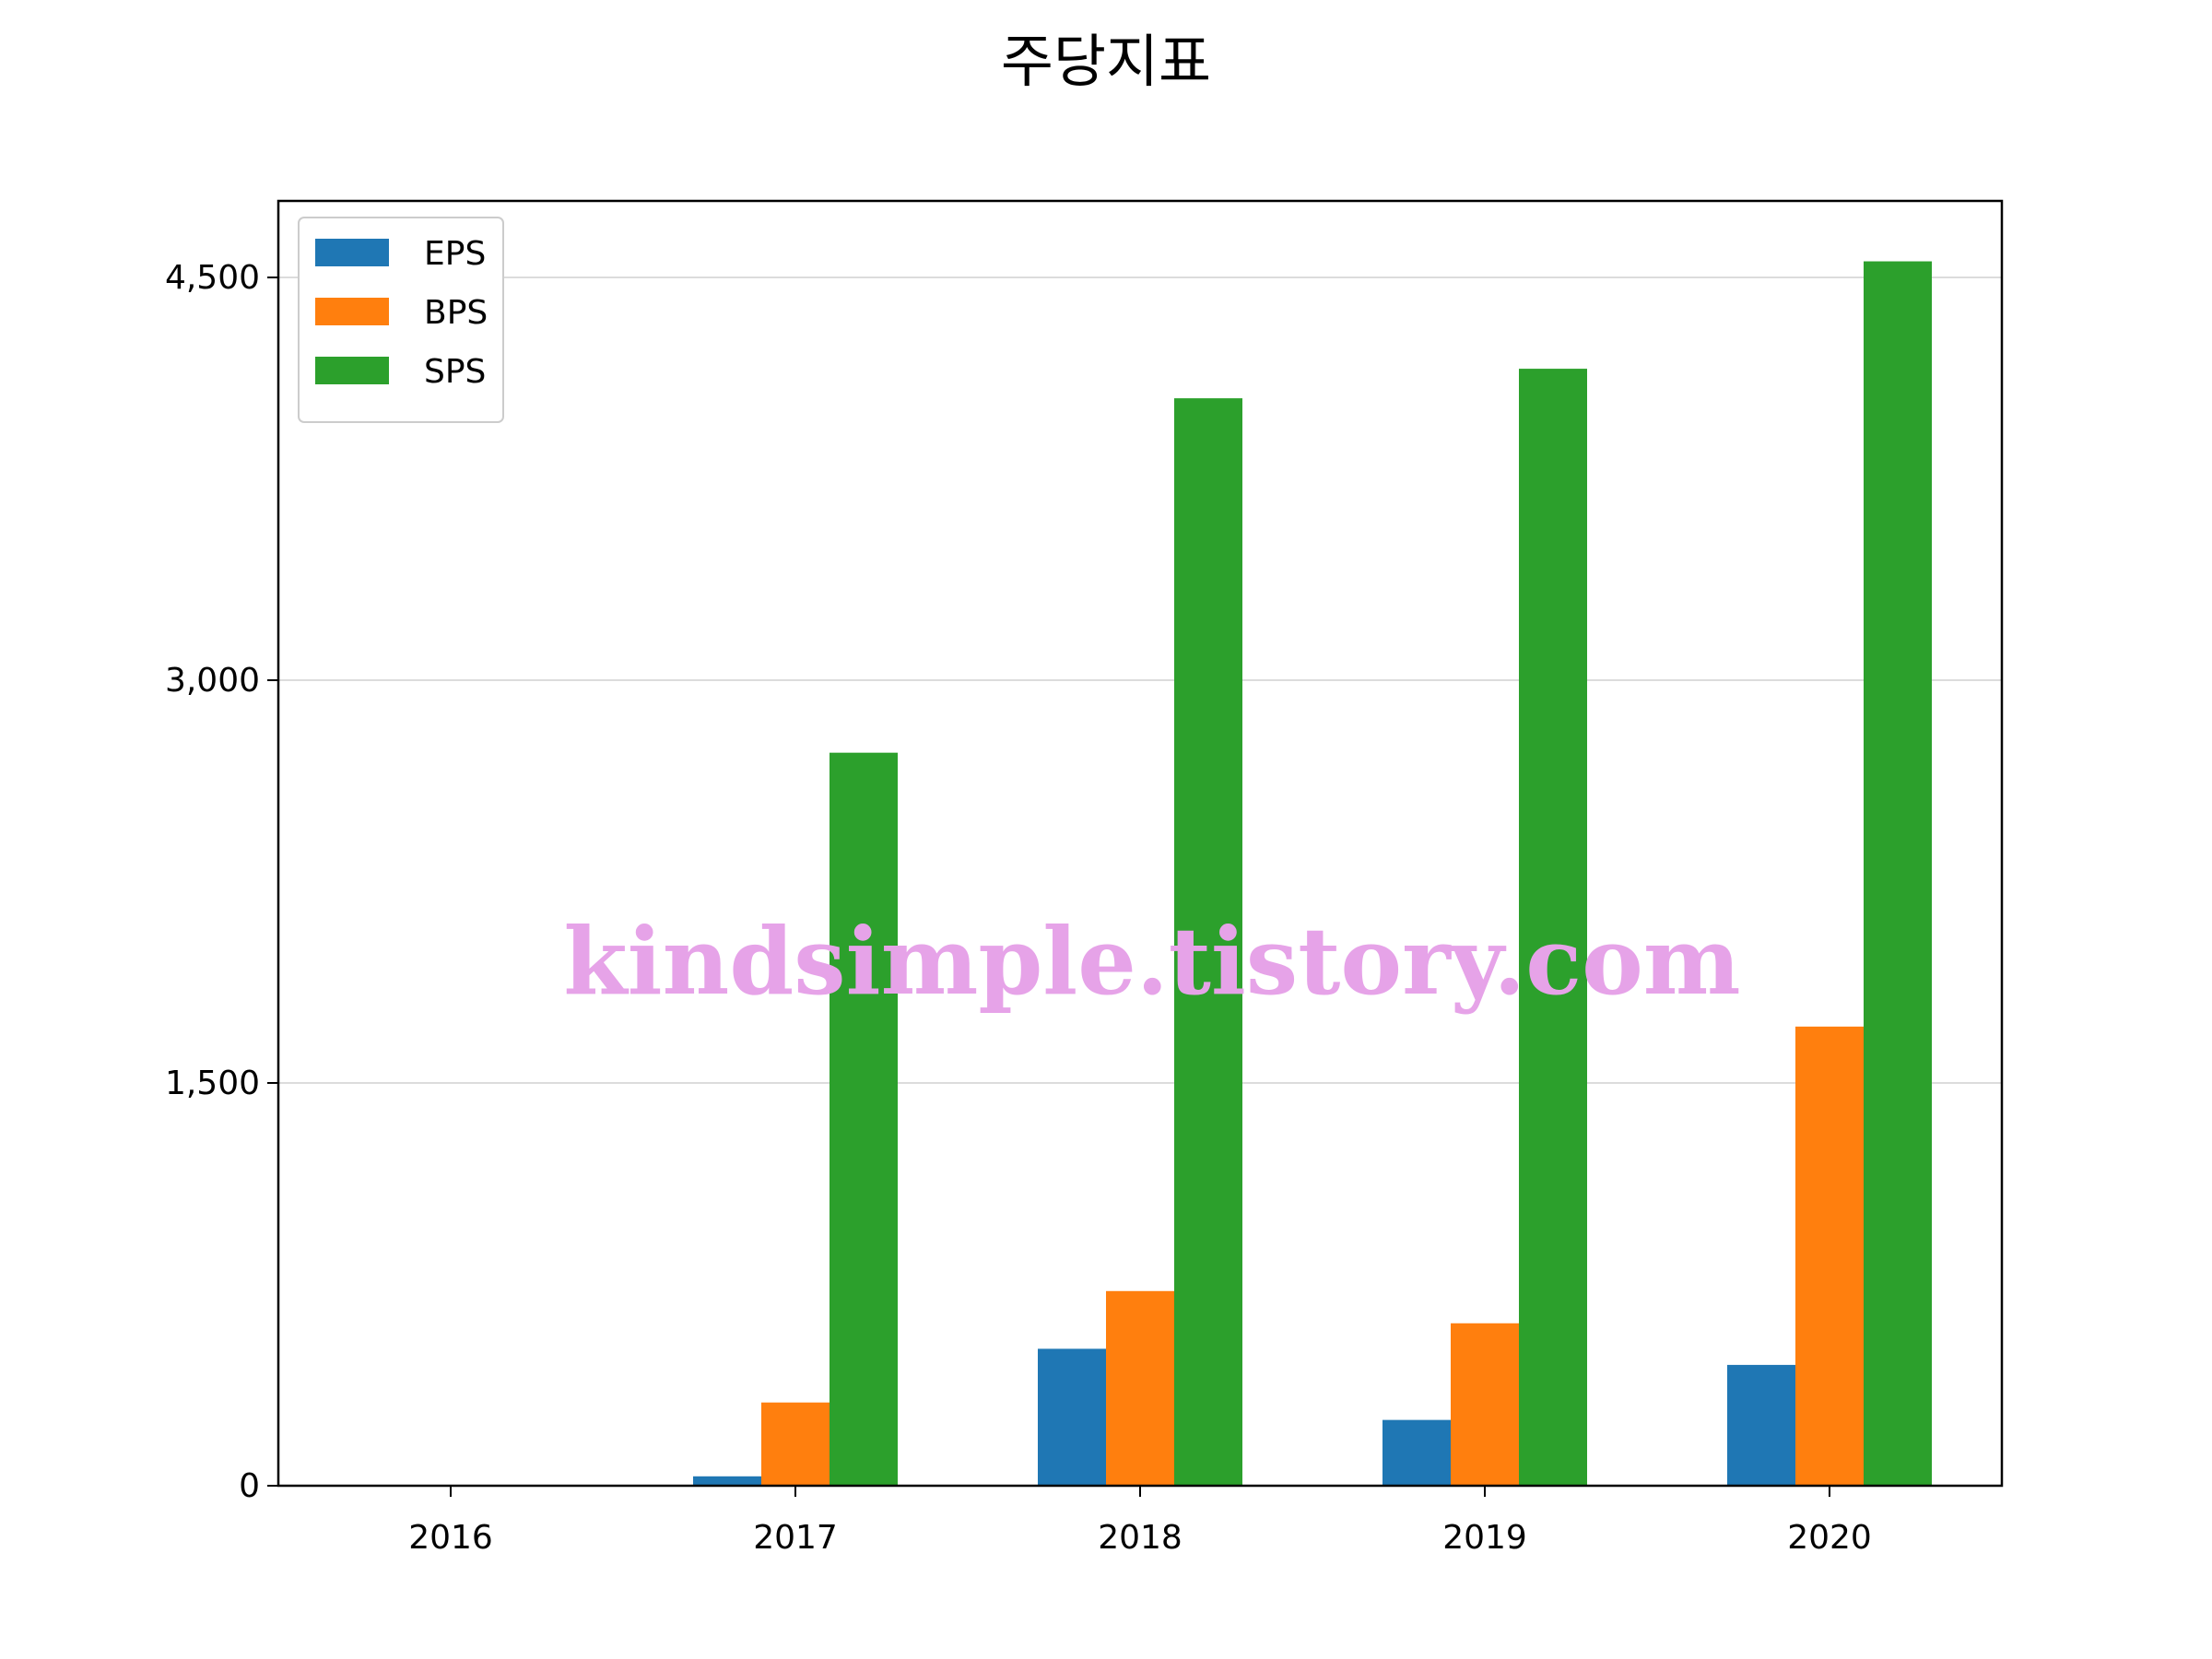 The width and height of the screenshot is (2212, 1659). Describe the element at coordinates (456, 313) in the screenshot. I see `legend-label-bps: BPS` at that location.